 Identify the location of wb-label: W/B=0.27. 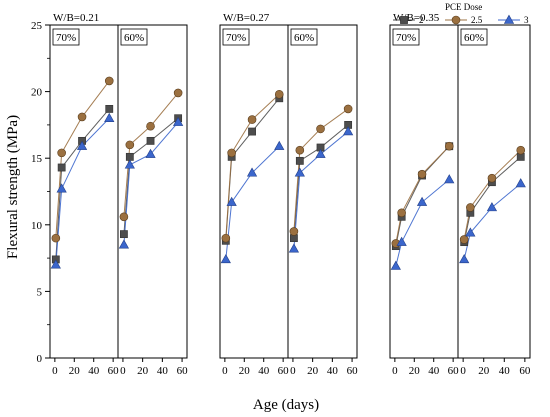
(246, 18).